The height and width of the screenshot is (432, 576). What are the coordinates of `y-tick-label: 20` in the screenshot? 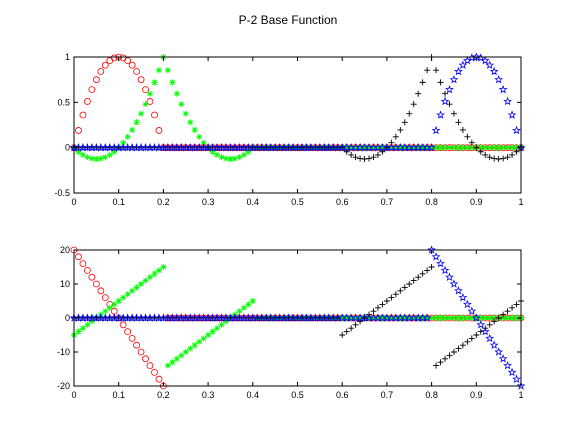 It's located at (65, 250).